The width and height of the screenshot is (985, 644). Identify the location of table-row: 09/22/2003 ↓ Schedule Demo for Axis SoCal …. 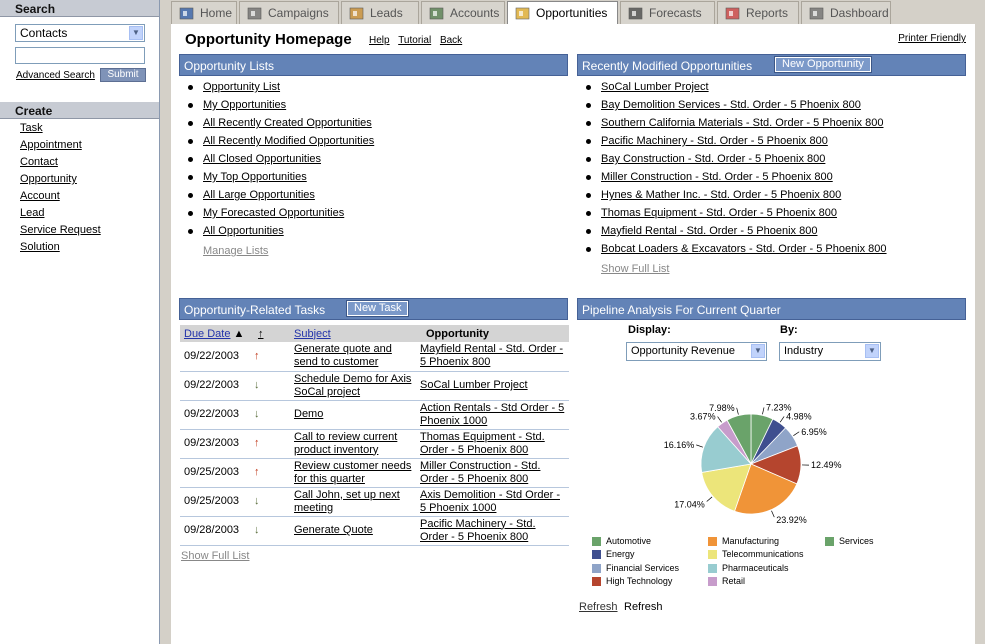
(374, 386).